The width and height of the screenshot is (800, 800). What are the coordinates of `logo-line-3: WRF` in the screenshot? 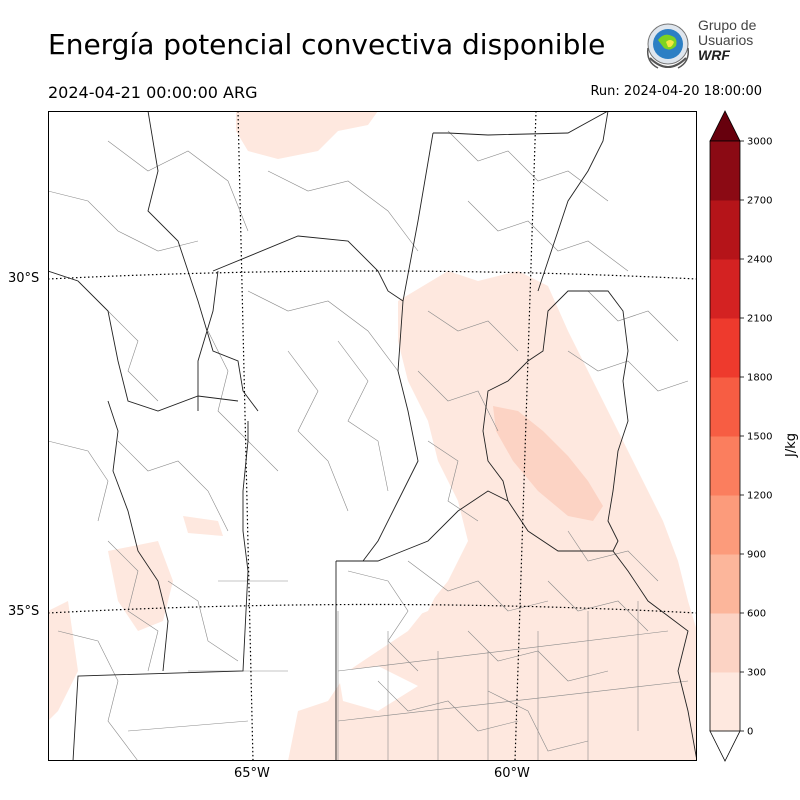 It's located at (714, 55).